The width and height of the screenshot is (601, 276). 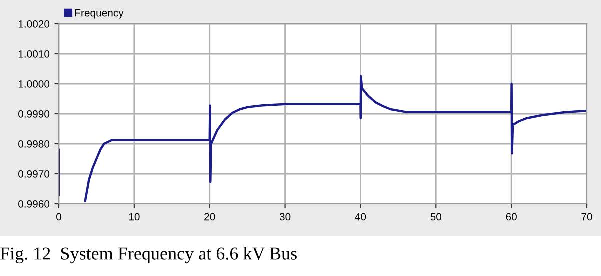 What do you see at coordinates (285, 217) in the screenshot?
I see `x-tick-label: 30` at bounding box center [285, 217].